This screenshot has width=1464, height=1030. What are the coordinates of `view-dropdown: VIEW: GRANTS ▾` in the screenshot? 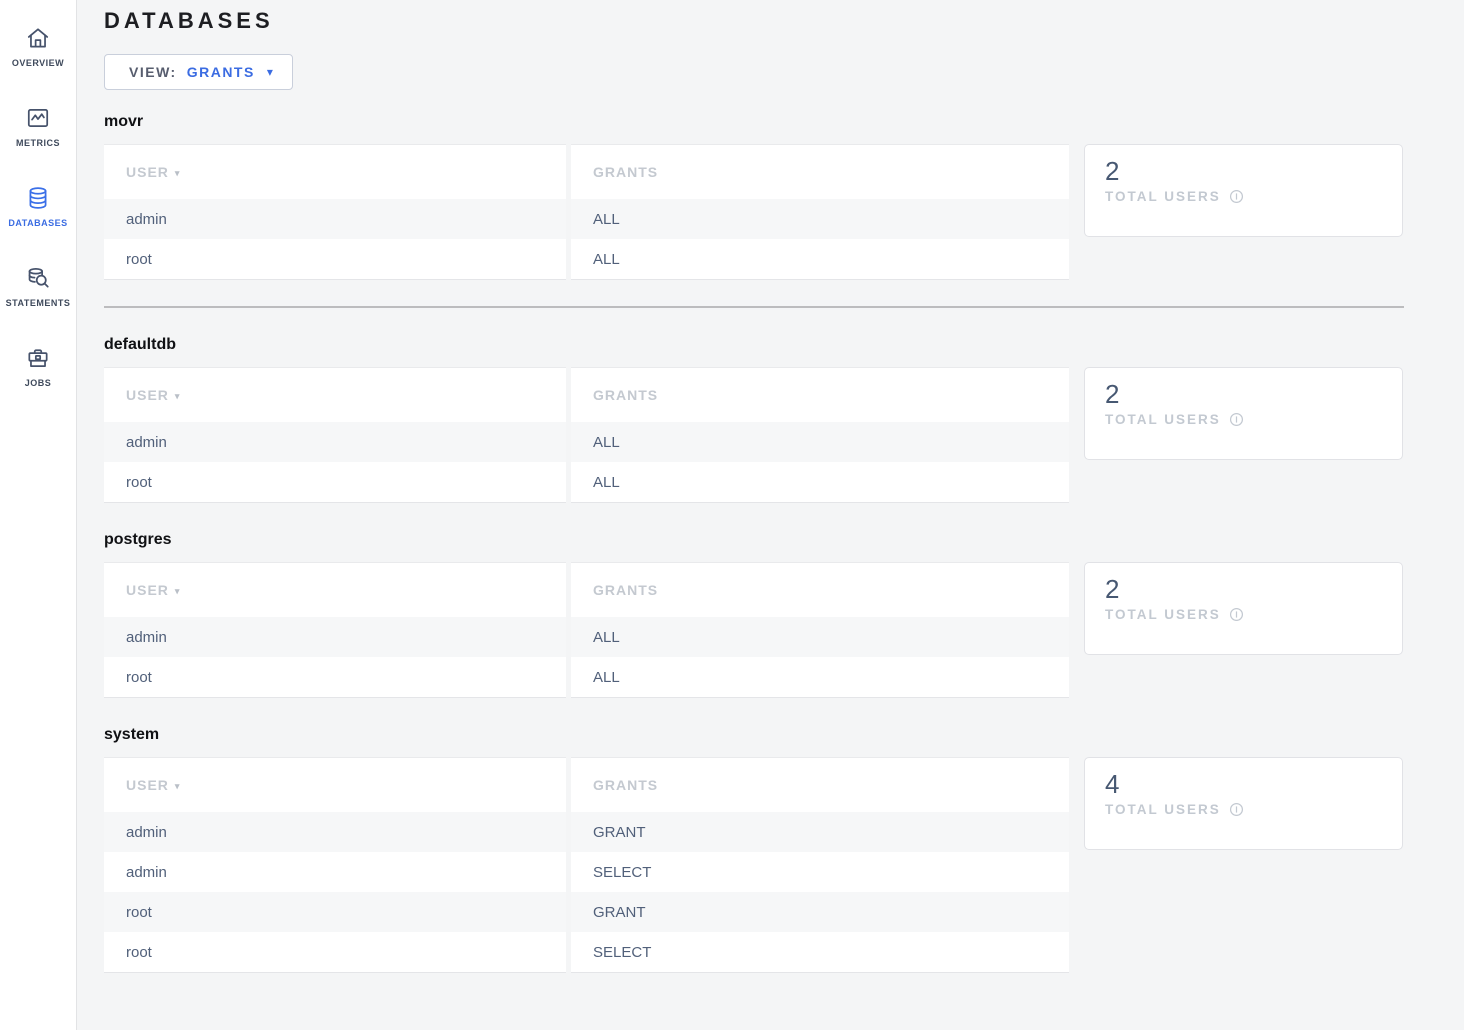 It's located at (199, 72).